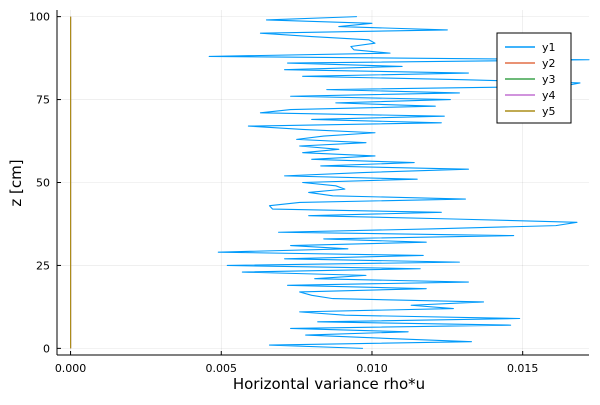  What do you see at coordinates (43, 183) in the screenshot?
I see `y-tick-label: 50` at bounding box center [43, 183].